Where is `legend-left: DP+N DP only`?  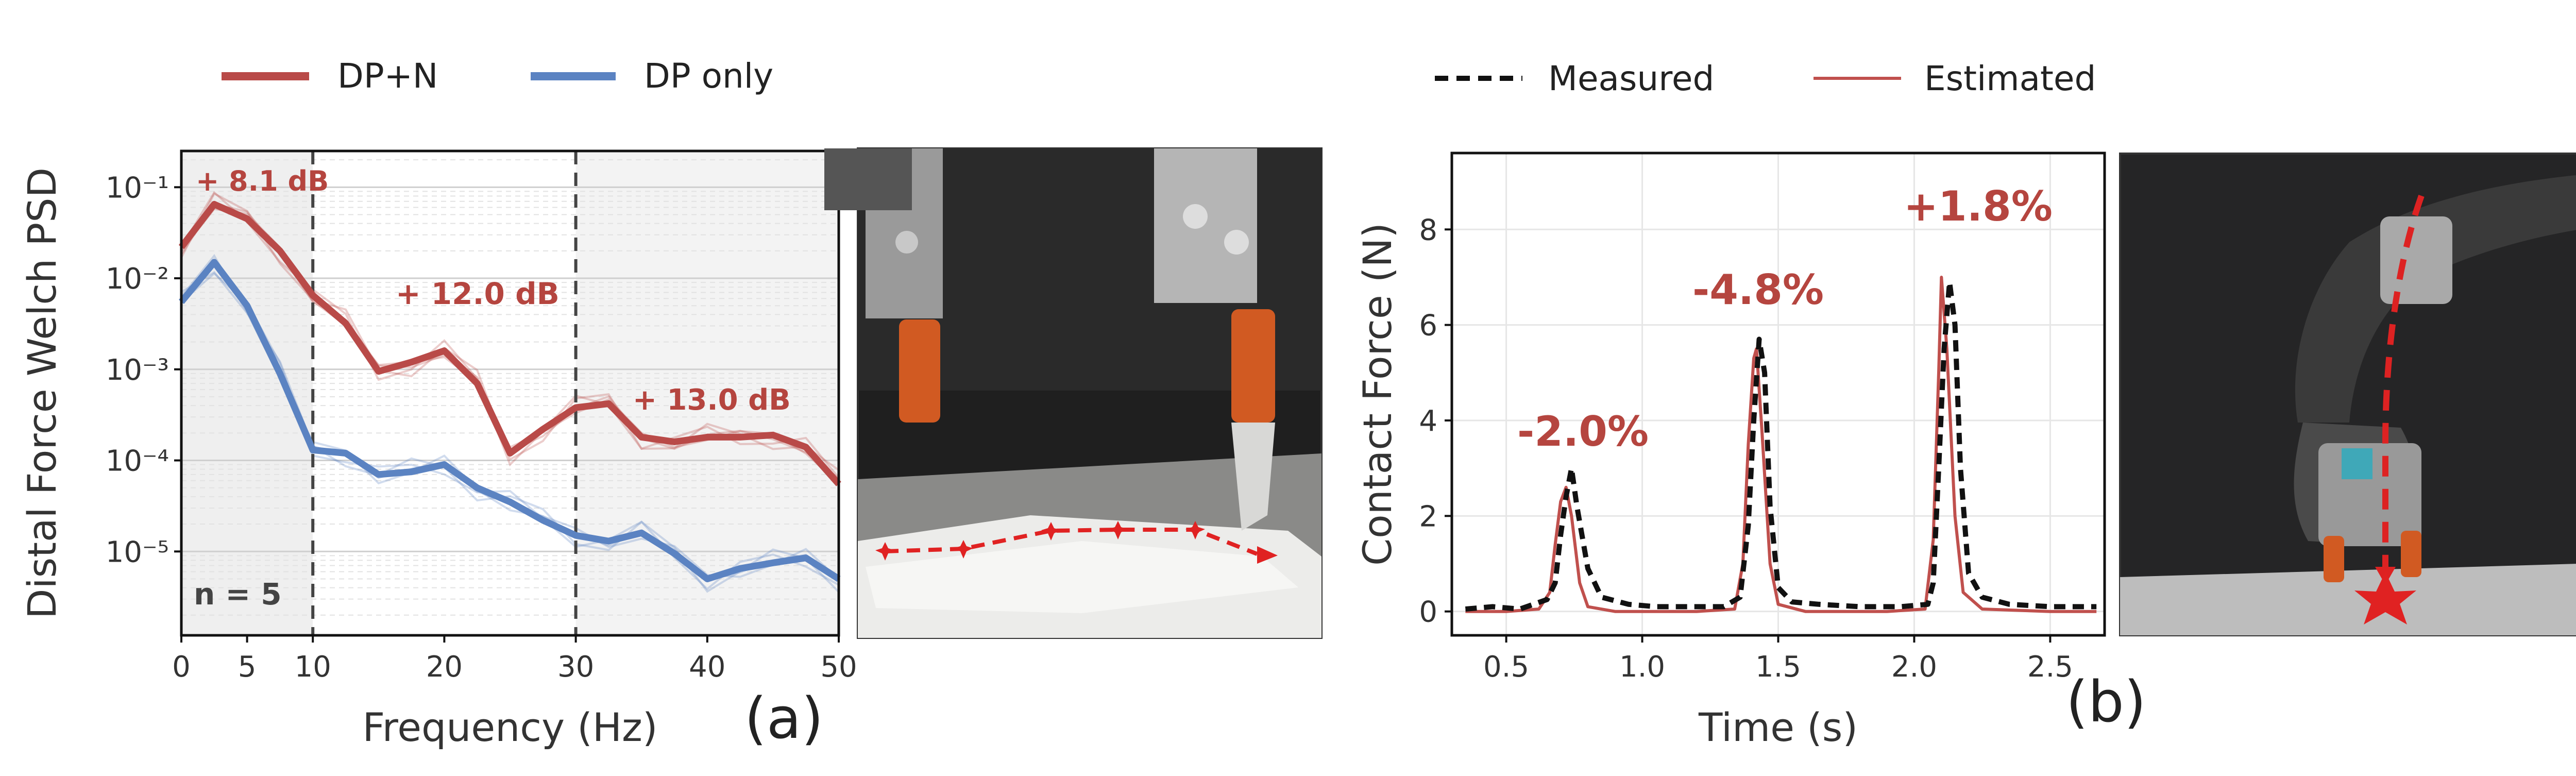 legend-left: DP+N DP only is located at coordinates (497, 76).